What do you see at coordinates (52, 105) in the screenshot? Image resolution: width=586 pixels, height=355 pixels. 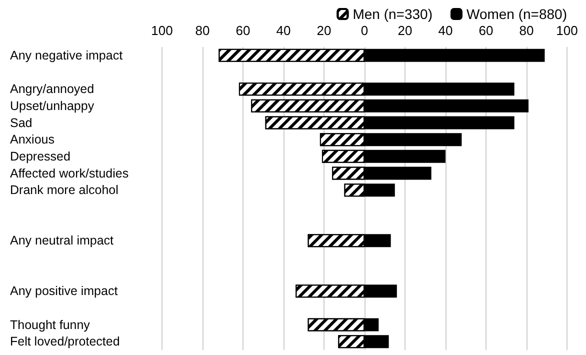 I see `y-tick-label: Upset/unhappy` at bounding box center [52, 105].